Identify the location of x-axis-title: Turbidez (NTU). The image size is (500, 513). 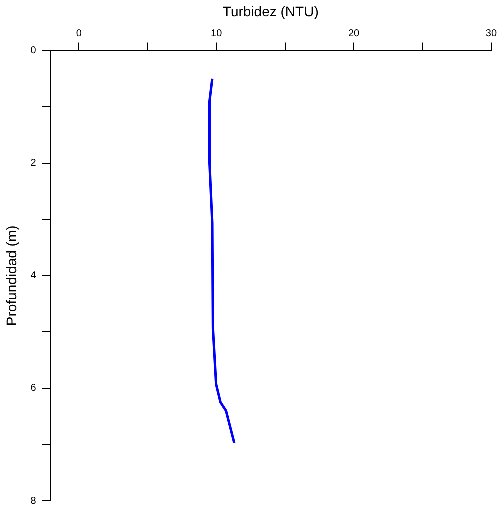
(270, 11).